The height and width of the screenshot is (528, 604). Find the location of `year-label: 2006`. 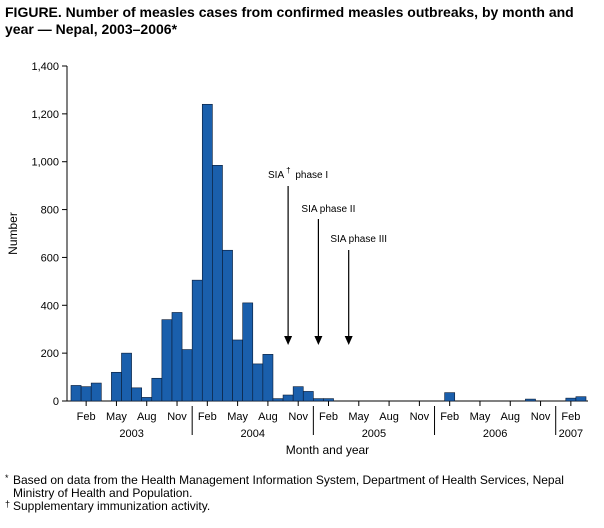

year-label: 2006 is located at coordinates (495, 434).